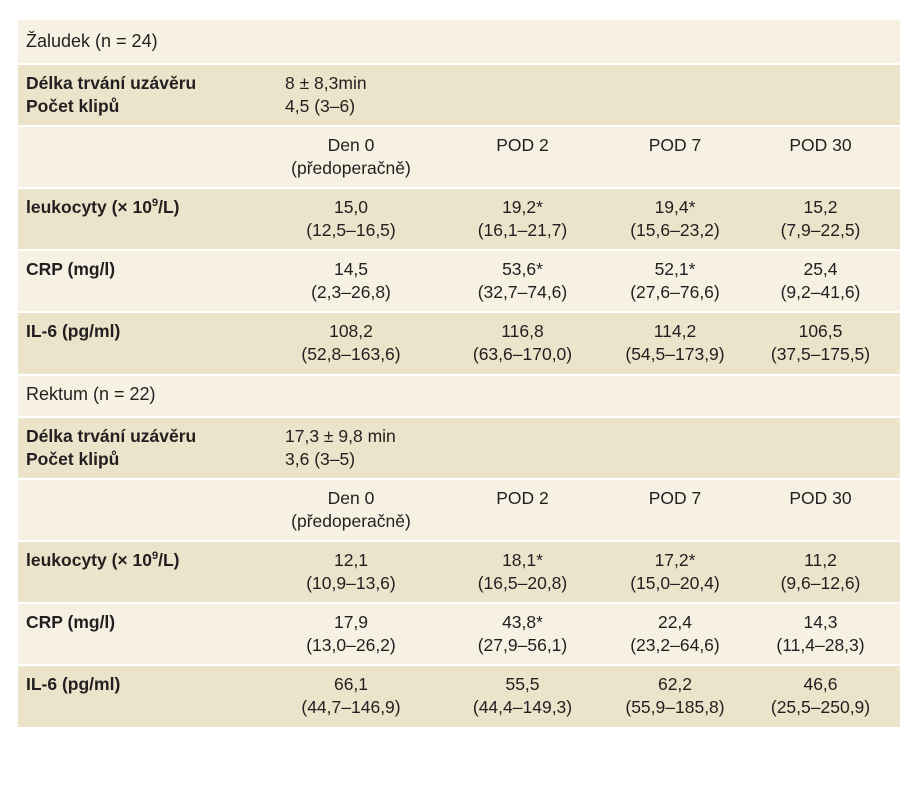  Describe the element at coordinates (675, 571) in the screenshot. I see `cell-pod7: 17,2* (15,0–20,4)` at that location.